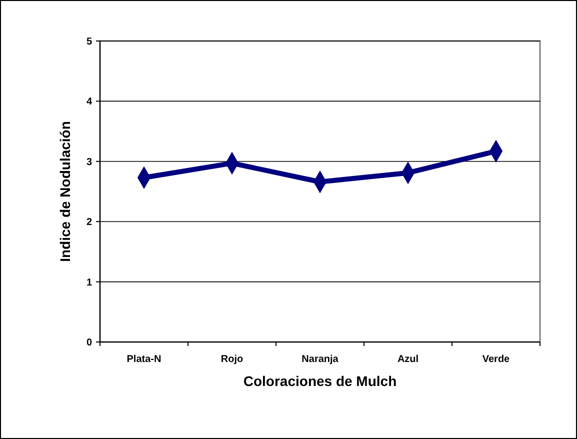 This screenshot has height=439, width=577. I want to click on x-tick-label: Rojo, so click(232, 359).